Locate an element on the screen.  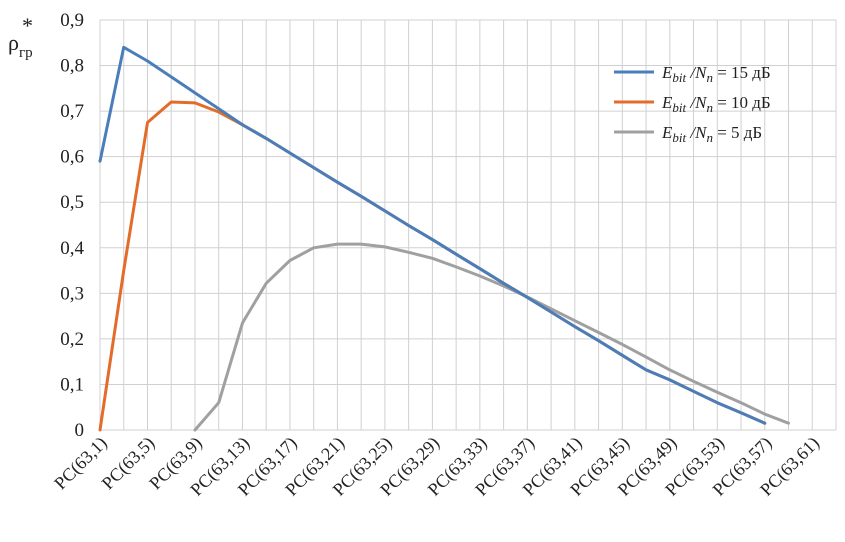
y-axis-label-star: * is located at coordinates (27, 25).